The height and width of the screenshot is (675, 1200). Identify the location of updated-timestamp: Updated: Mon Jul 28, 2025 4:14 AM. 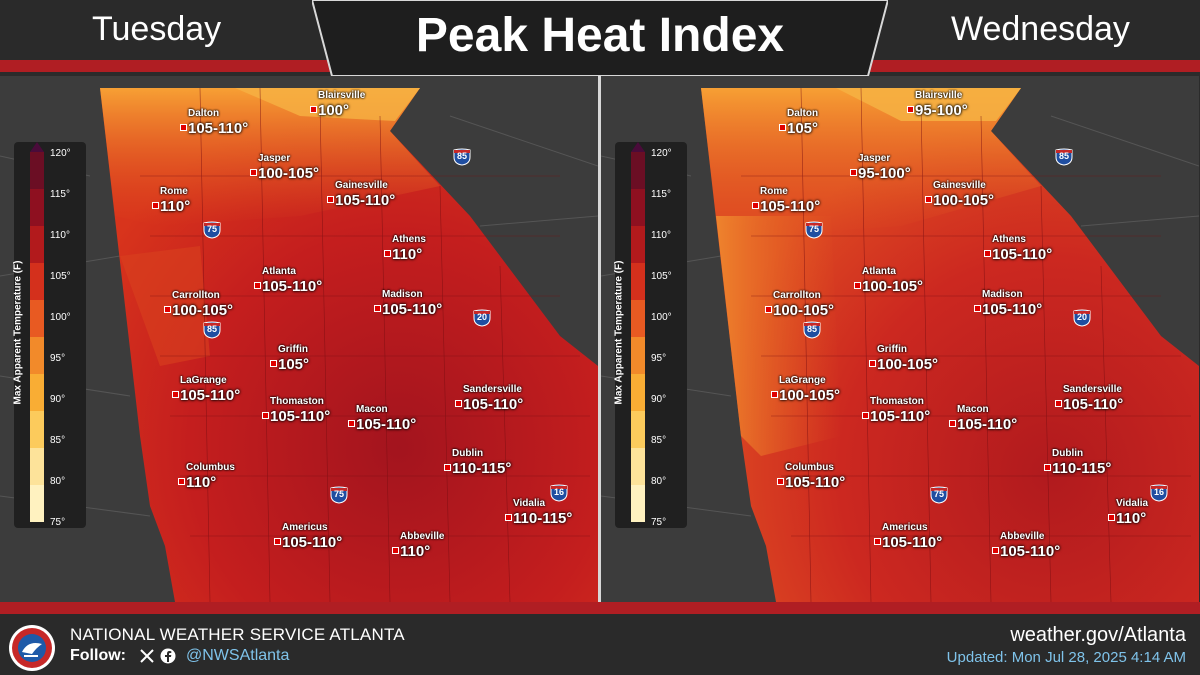
(1066, 657).